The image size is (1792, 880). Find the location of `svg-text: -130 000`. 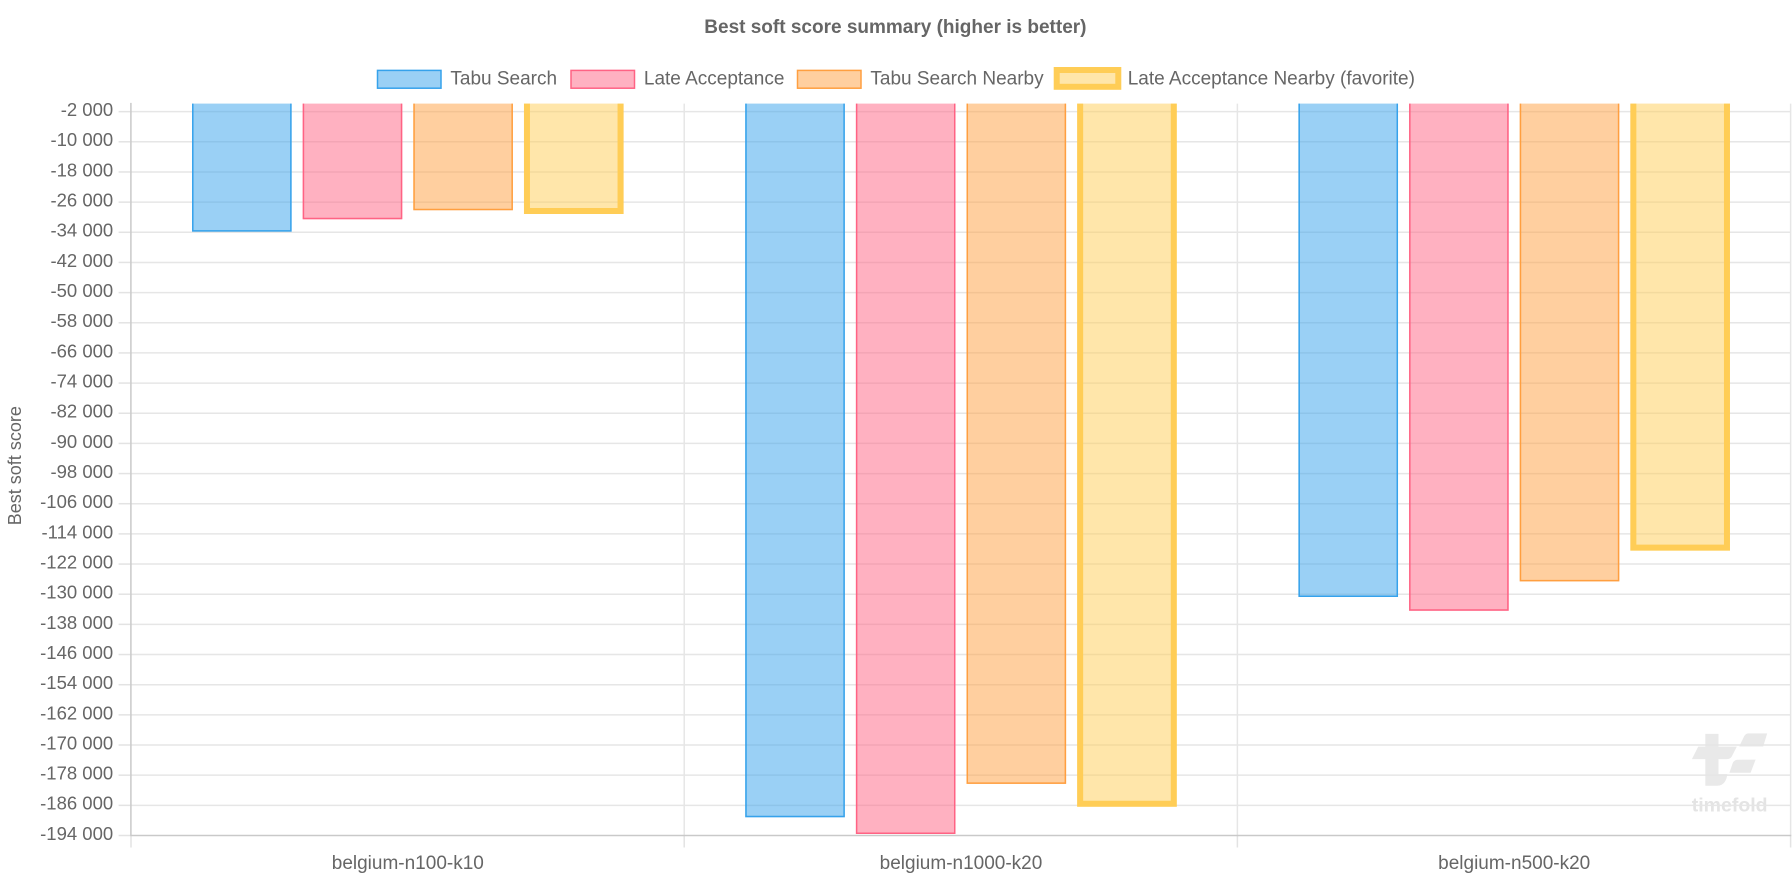

svg-text: -130 000 is located at coordinates (76, 592).